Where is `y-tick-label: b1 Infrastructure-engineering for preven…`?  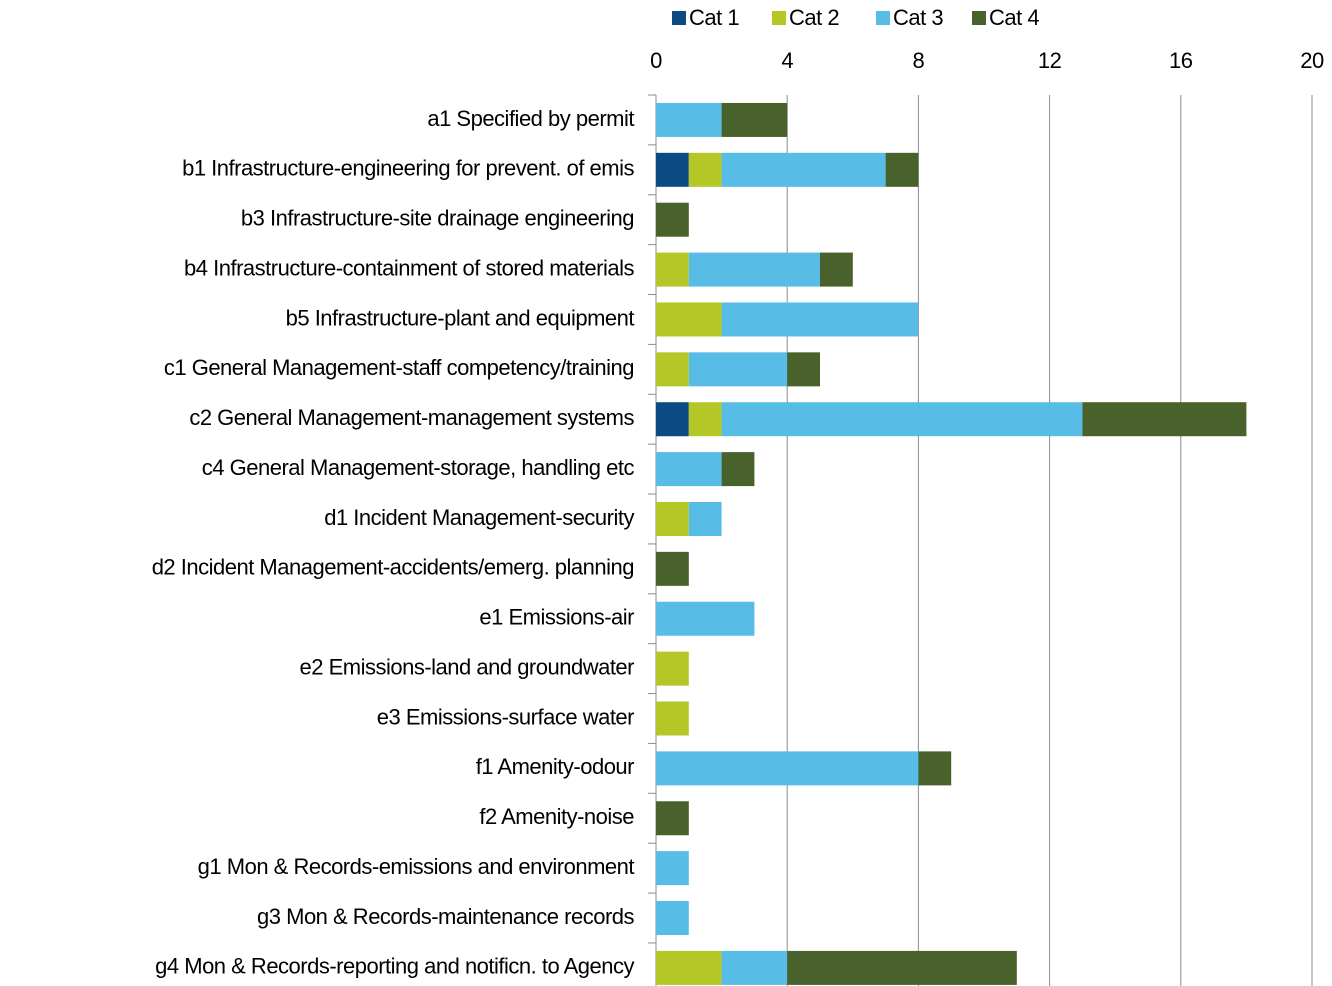
y-tick-label: b1 Infrastructure-engineering for preven… is located at coordinates (408, 168).